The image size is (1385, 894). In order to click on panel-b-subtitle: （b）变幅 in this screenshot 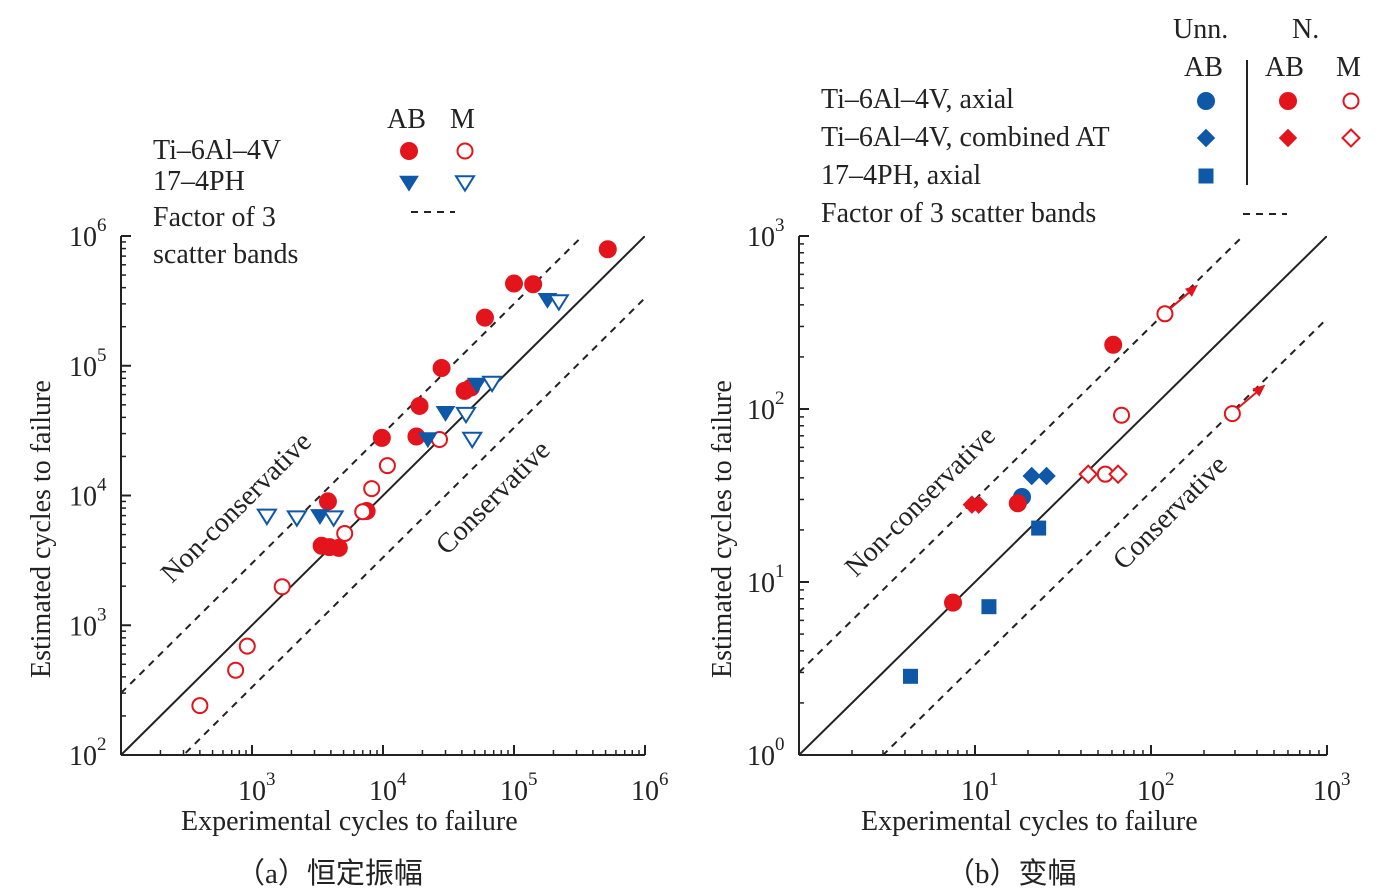, I will do `click(1011, 874)`.